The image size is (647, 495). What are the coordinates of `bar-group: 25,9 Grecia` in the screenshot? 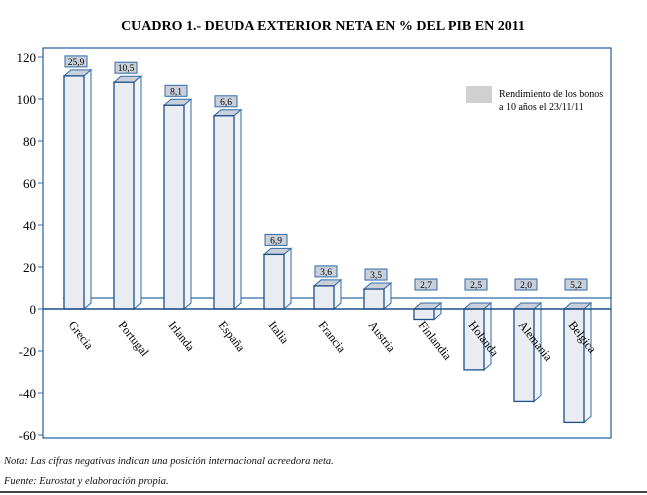 It's located at (79, 204).